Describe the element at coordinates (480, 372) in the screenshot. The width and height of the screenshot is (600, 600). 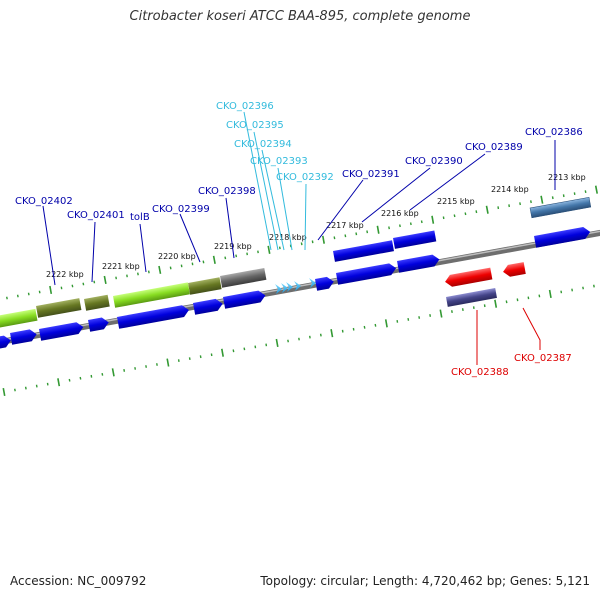
I see `label-cko-02388: CKO_02388` at that location.